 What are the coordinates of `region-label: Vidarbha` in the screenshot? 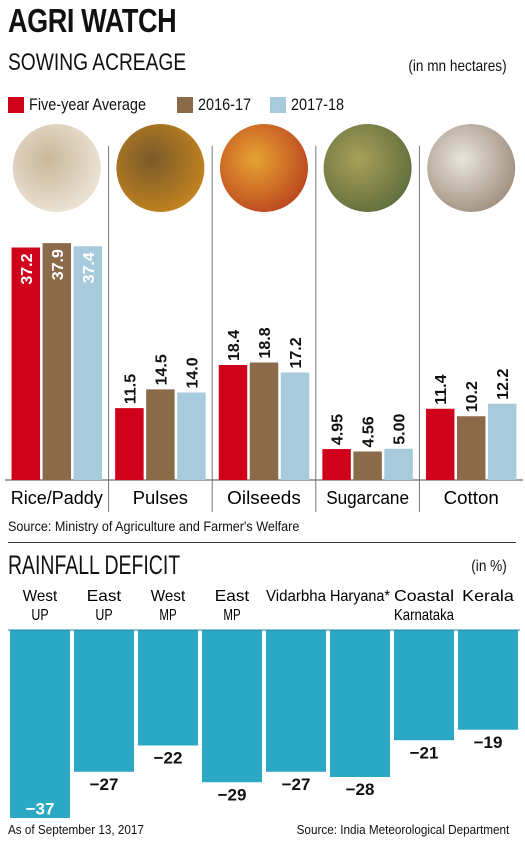 It's located at (296, 596).